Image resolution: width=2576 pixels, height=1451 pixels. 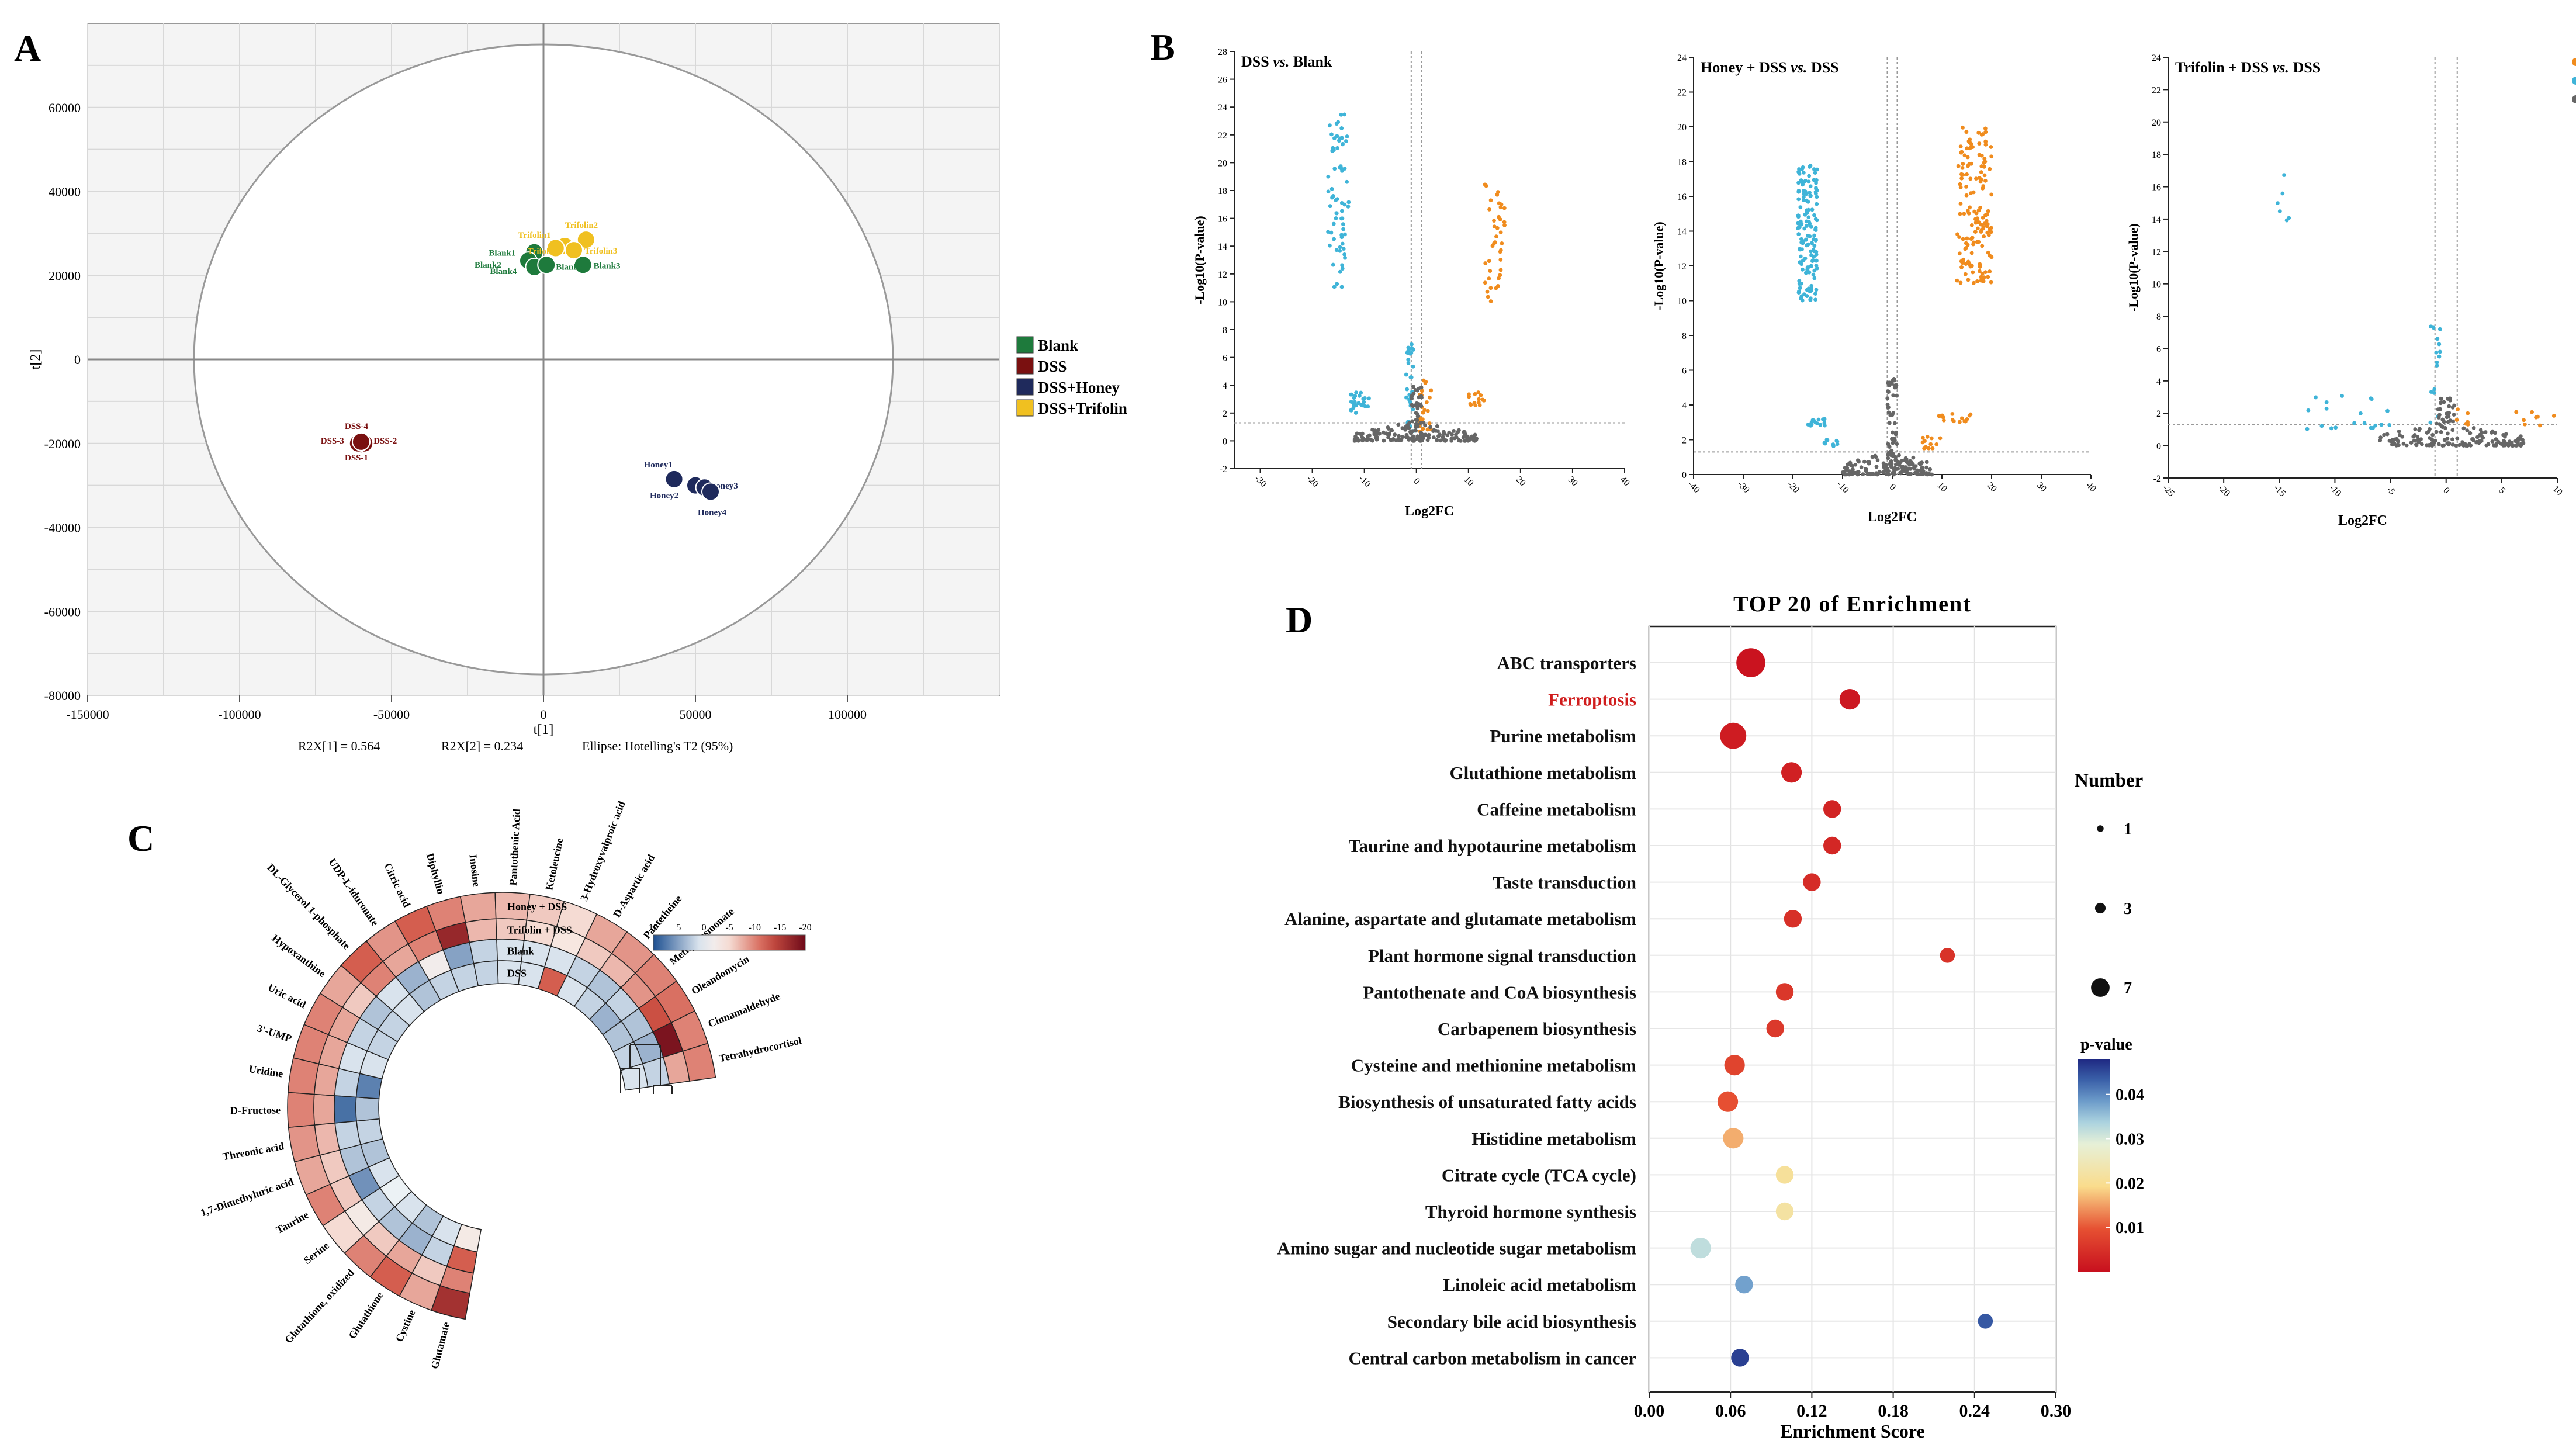 I want to click on volcano-y-tick-label: 24, so click(x=1682, y=58).